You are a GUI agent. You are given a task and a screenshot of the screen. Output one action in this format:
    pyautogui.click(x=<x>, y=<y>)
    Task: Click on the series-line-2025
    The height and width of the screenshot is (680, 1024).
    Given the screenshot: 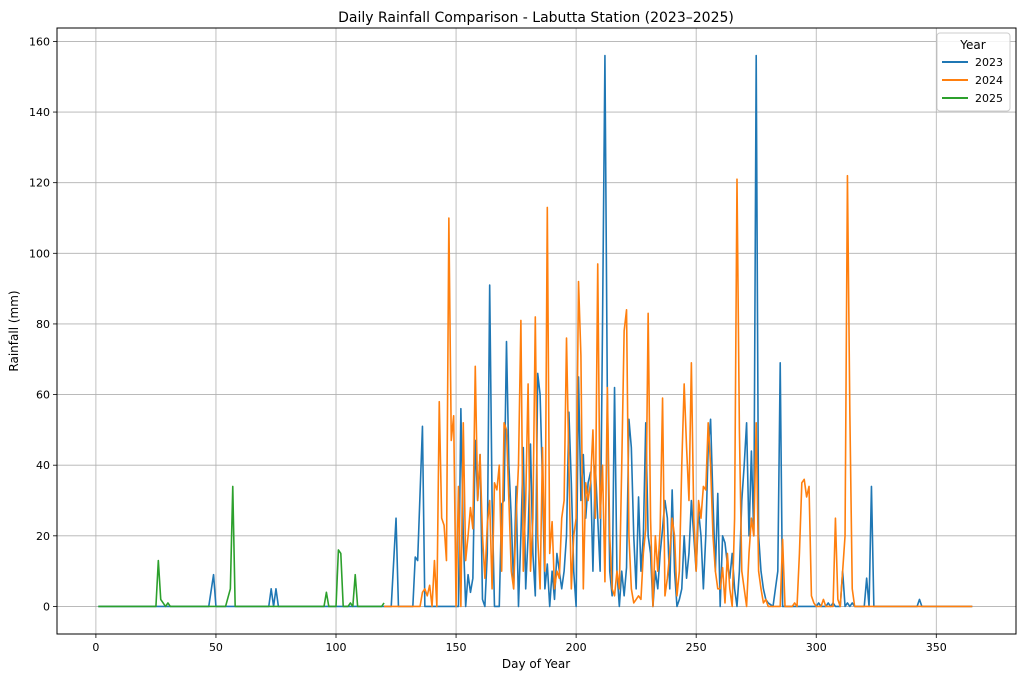 What is the action you would take?
    pyautogui.click(x=241, y=546)
    